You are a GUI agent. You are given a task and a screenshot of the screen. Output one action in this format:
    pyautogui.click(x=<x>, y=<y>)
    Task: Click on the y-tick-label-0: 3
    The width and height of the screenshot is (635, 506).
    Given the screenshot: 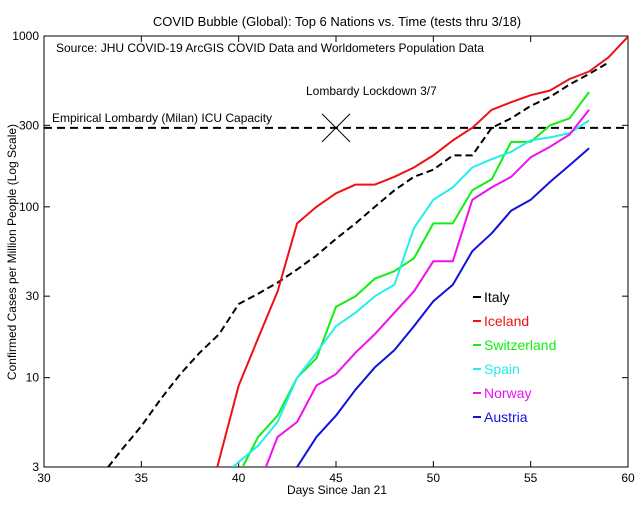 What is the action you would take?
    pyautogui.click(x=35, y=467)
    